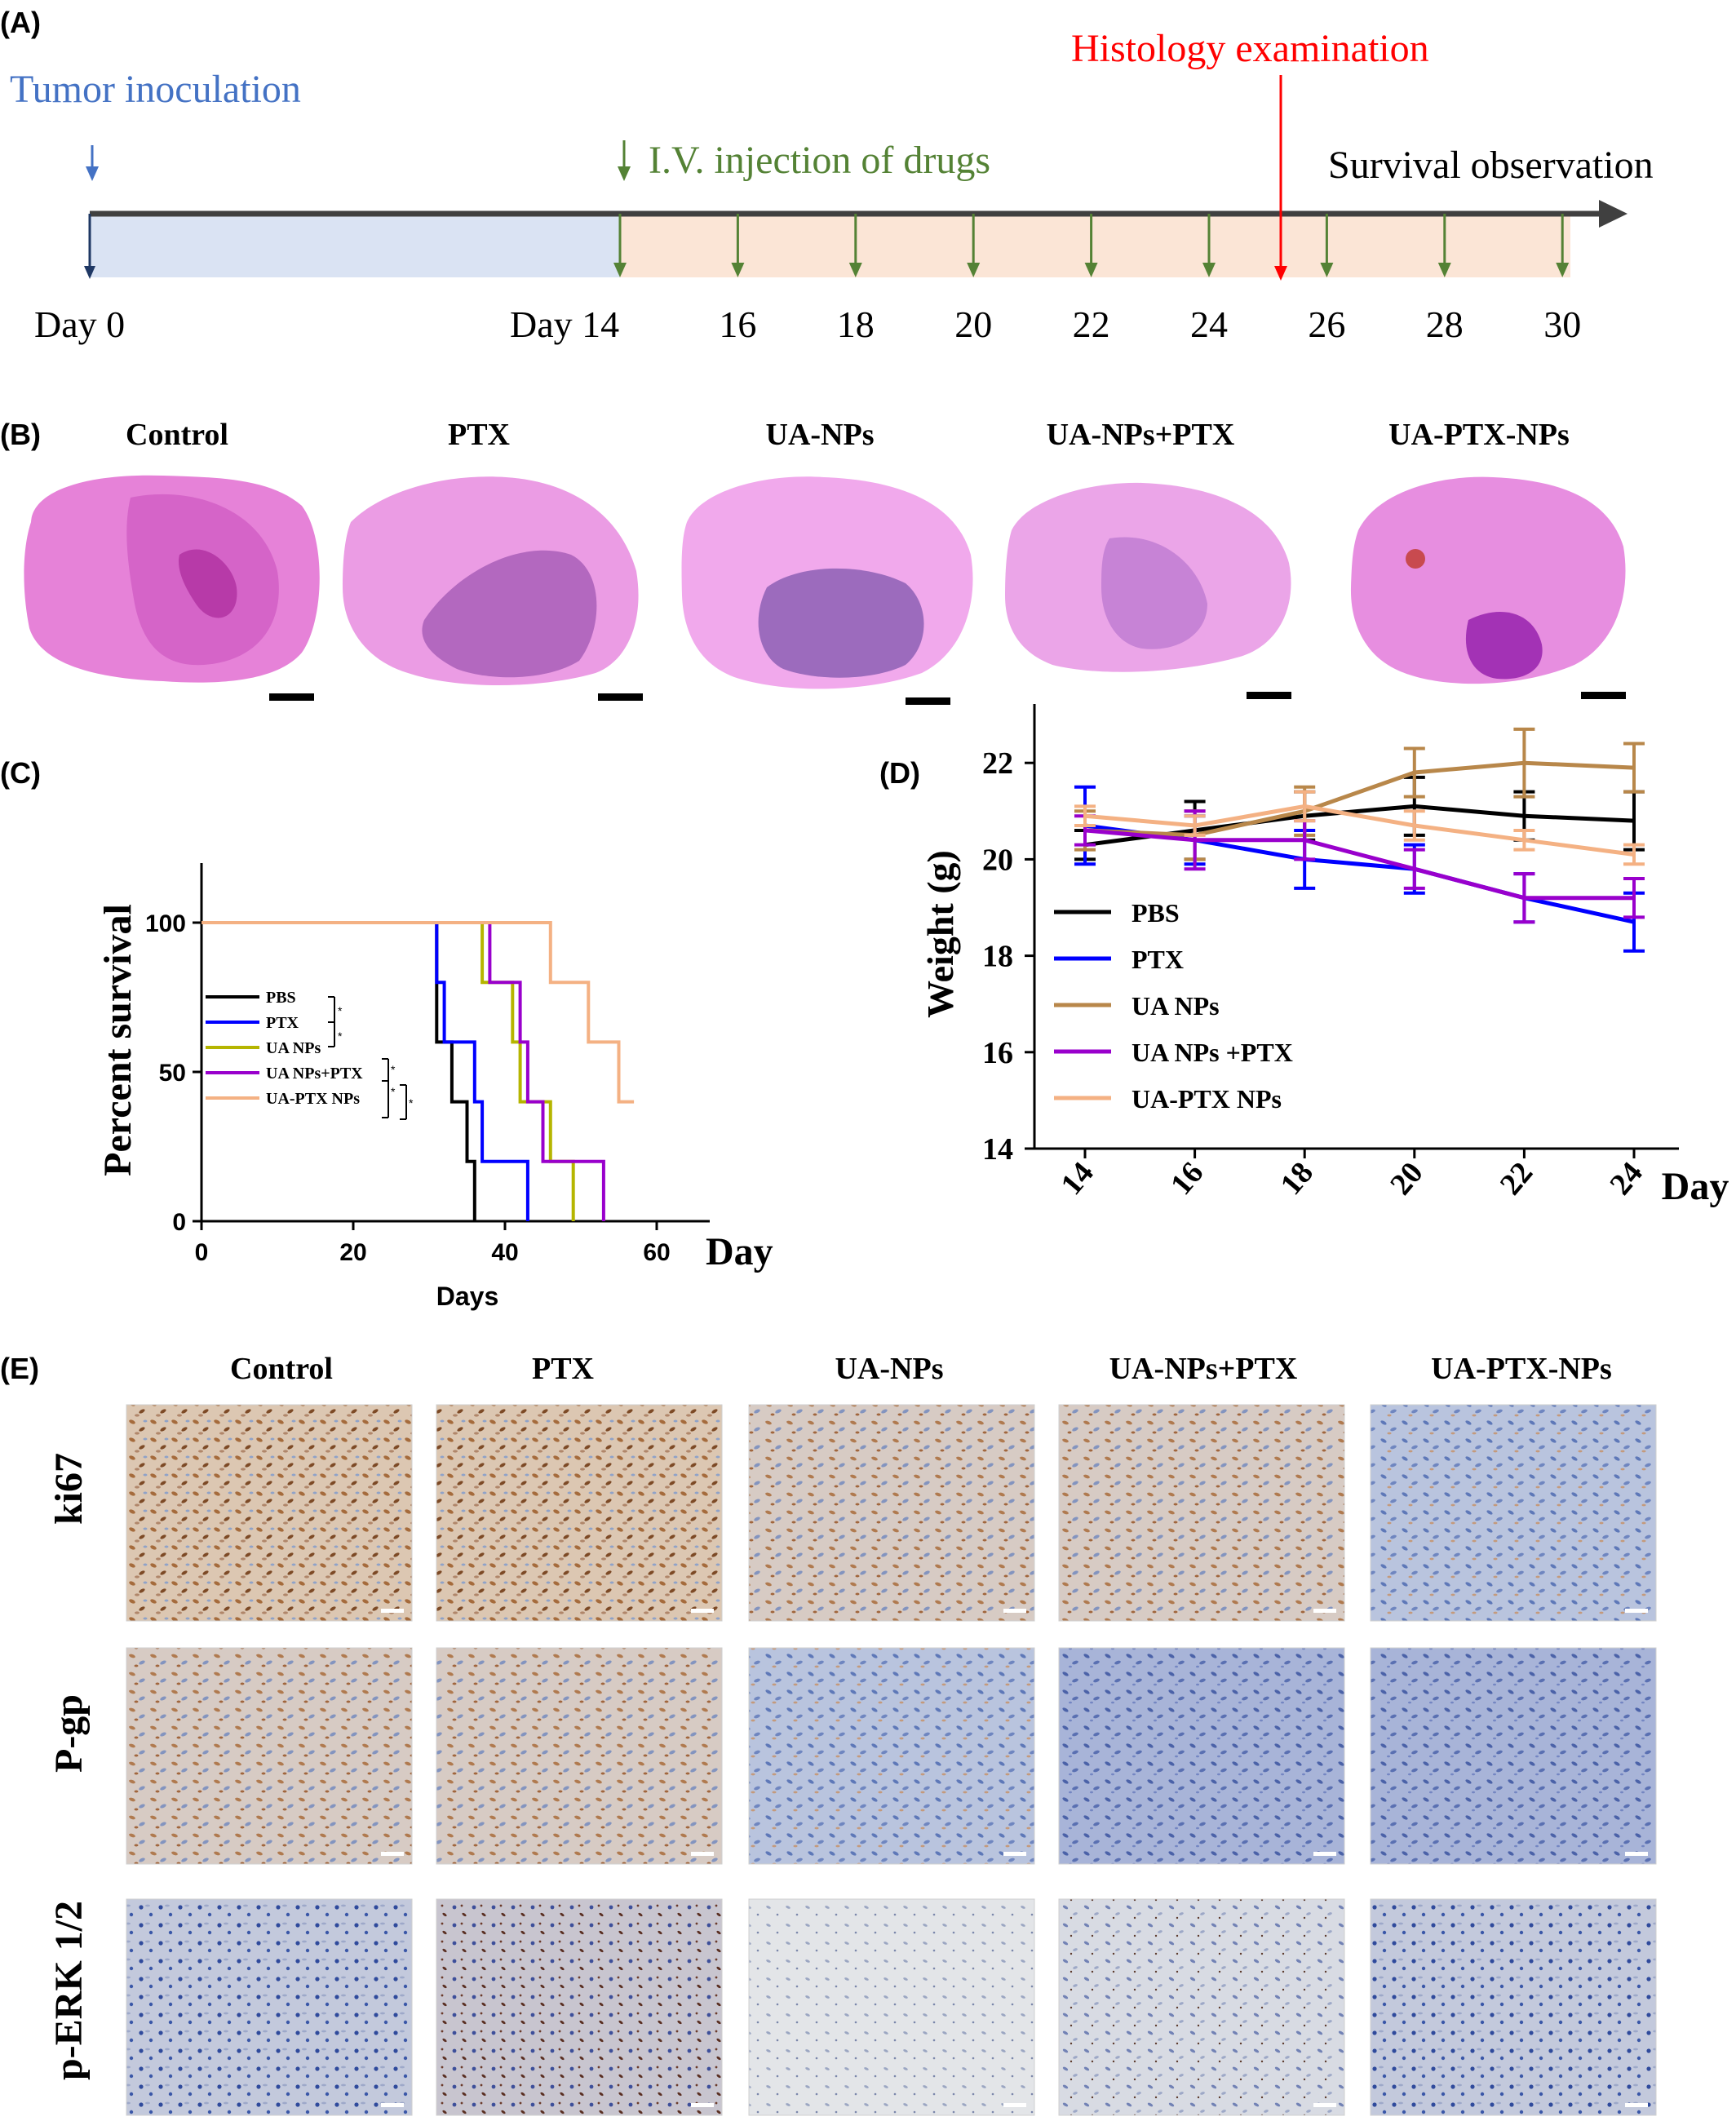 This screenshot has height=2121, width=1736. Describe the element at coordinates (579, 1756) in the screenshot. I see `ihc-pgp-ptx` at that location.